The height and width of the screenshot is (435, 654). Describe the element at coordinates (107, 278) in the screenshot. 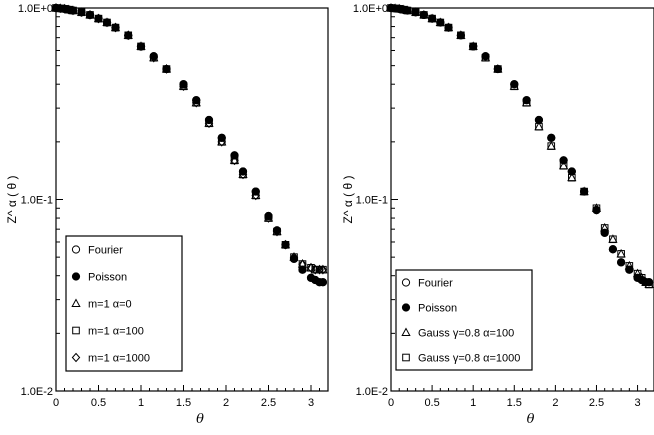

I see `legend-label: Poisson` at that location.